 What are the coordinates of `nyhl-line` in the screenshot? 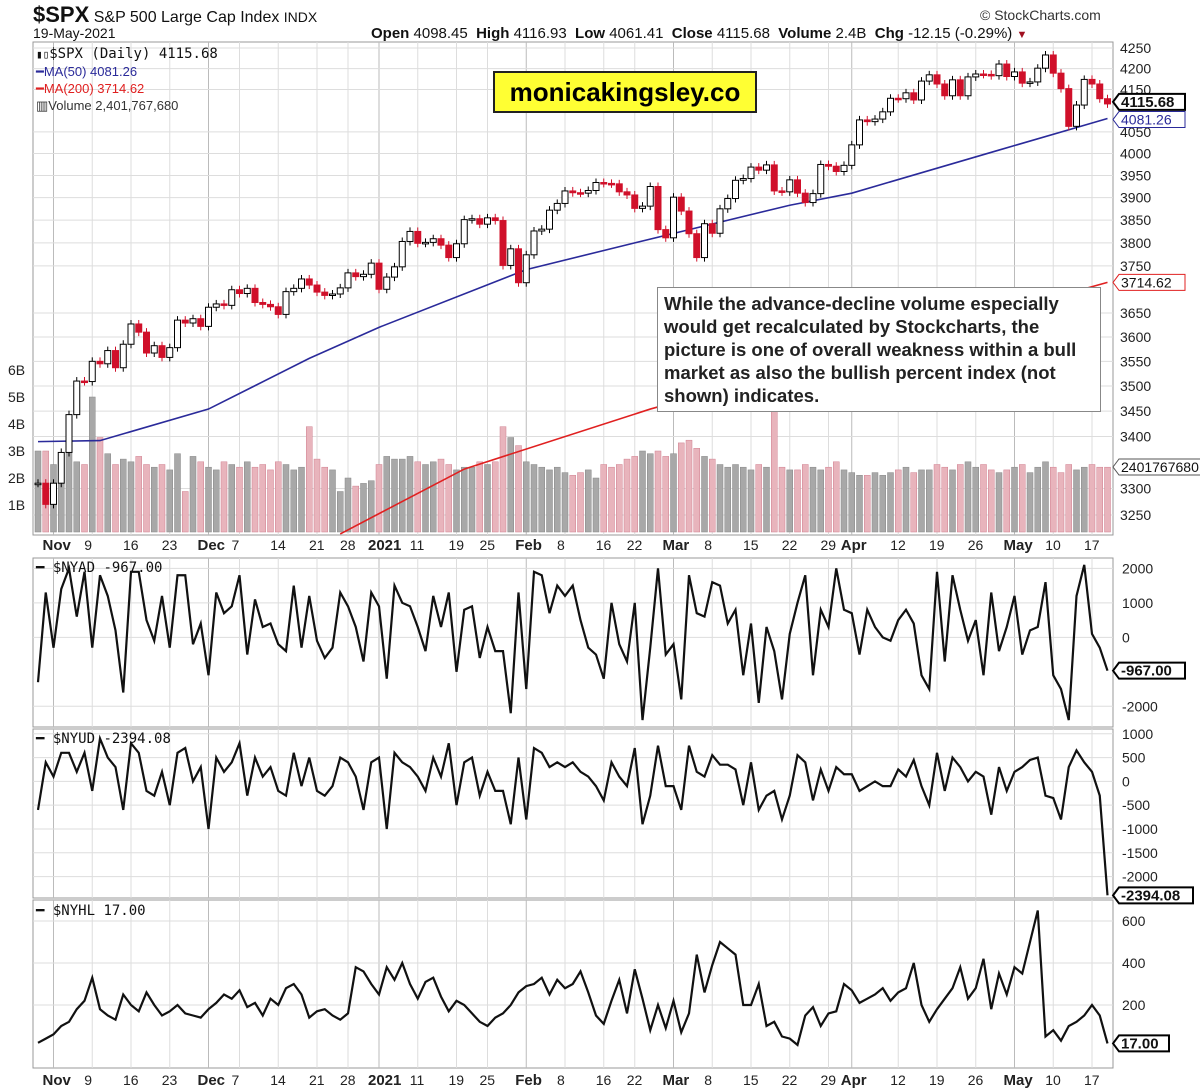 It's located at (573, 978).